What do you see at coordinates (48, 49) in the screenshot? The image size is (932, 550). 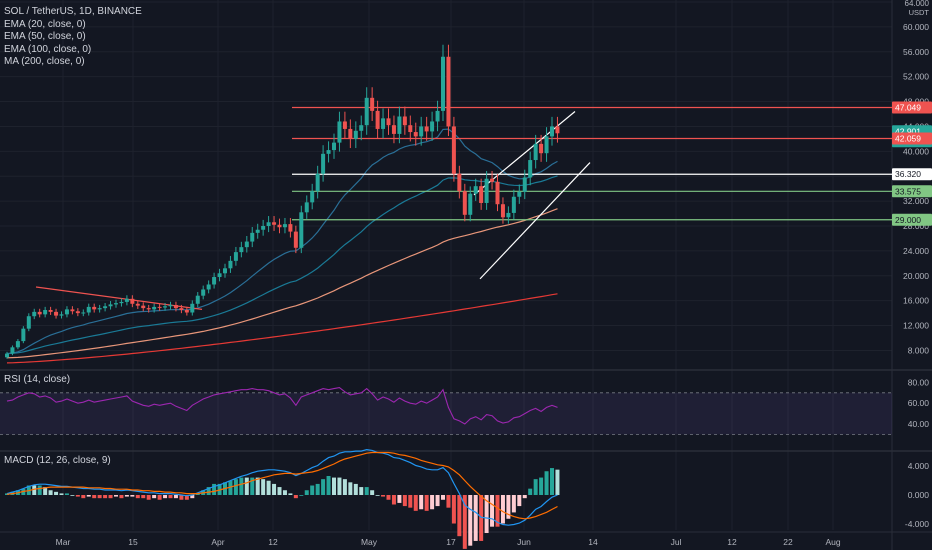 I see `legend-ema100: EMA (100, close, 0)` at bounding box center [48, 49].